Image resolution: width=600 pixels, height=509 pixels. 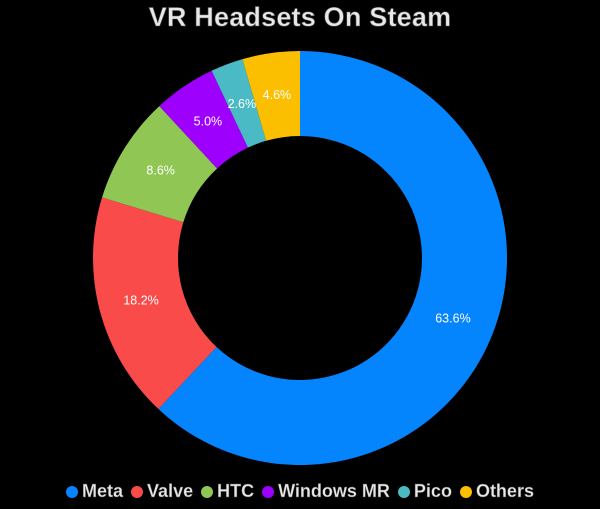 I want to click on slice-htc, so click(x=160, y=164).